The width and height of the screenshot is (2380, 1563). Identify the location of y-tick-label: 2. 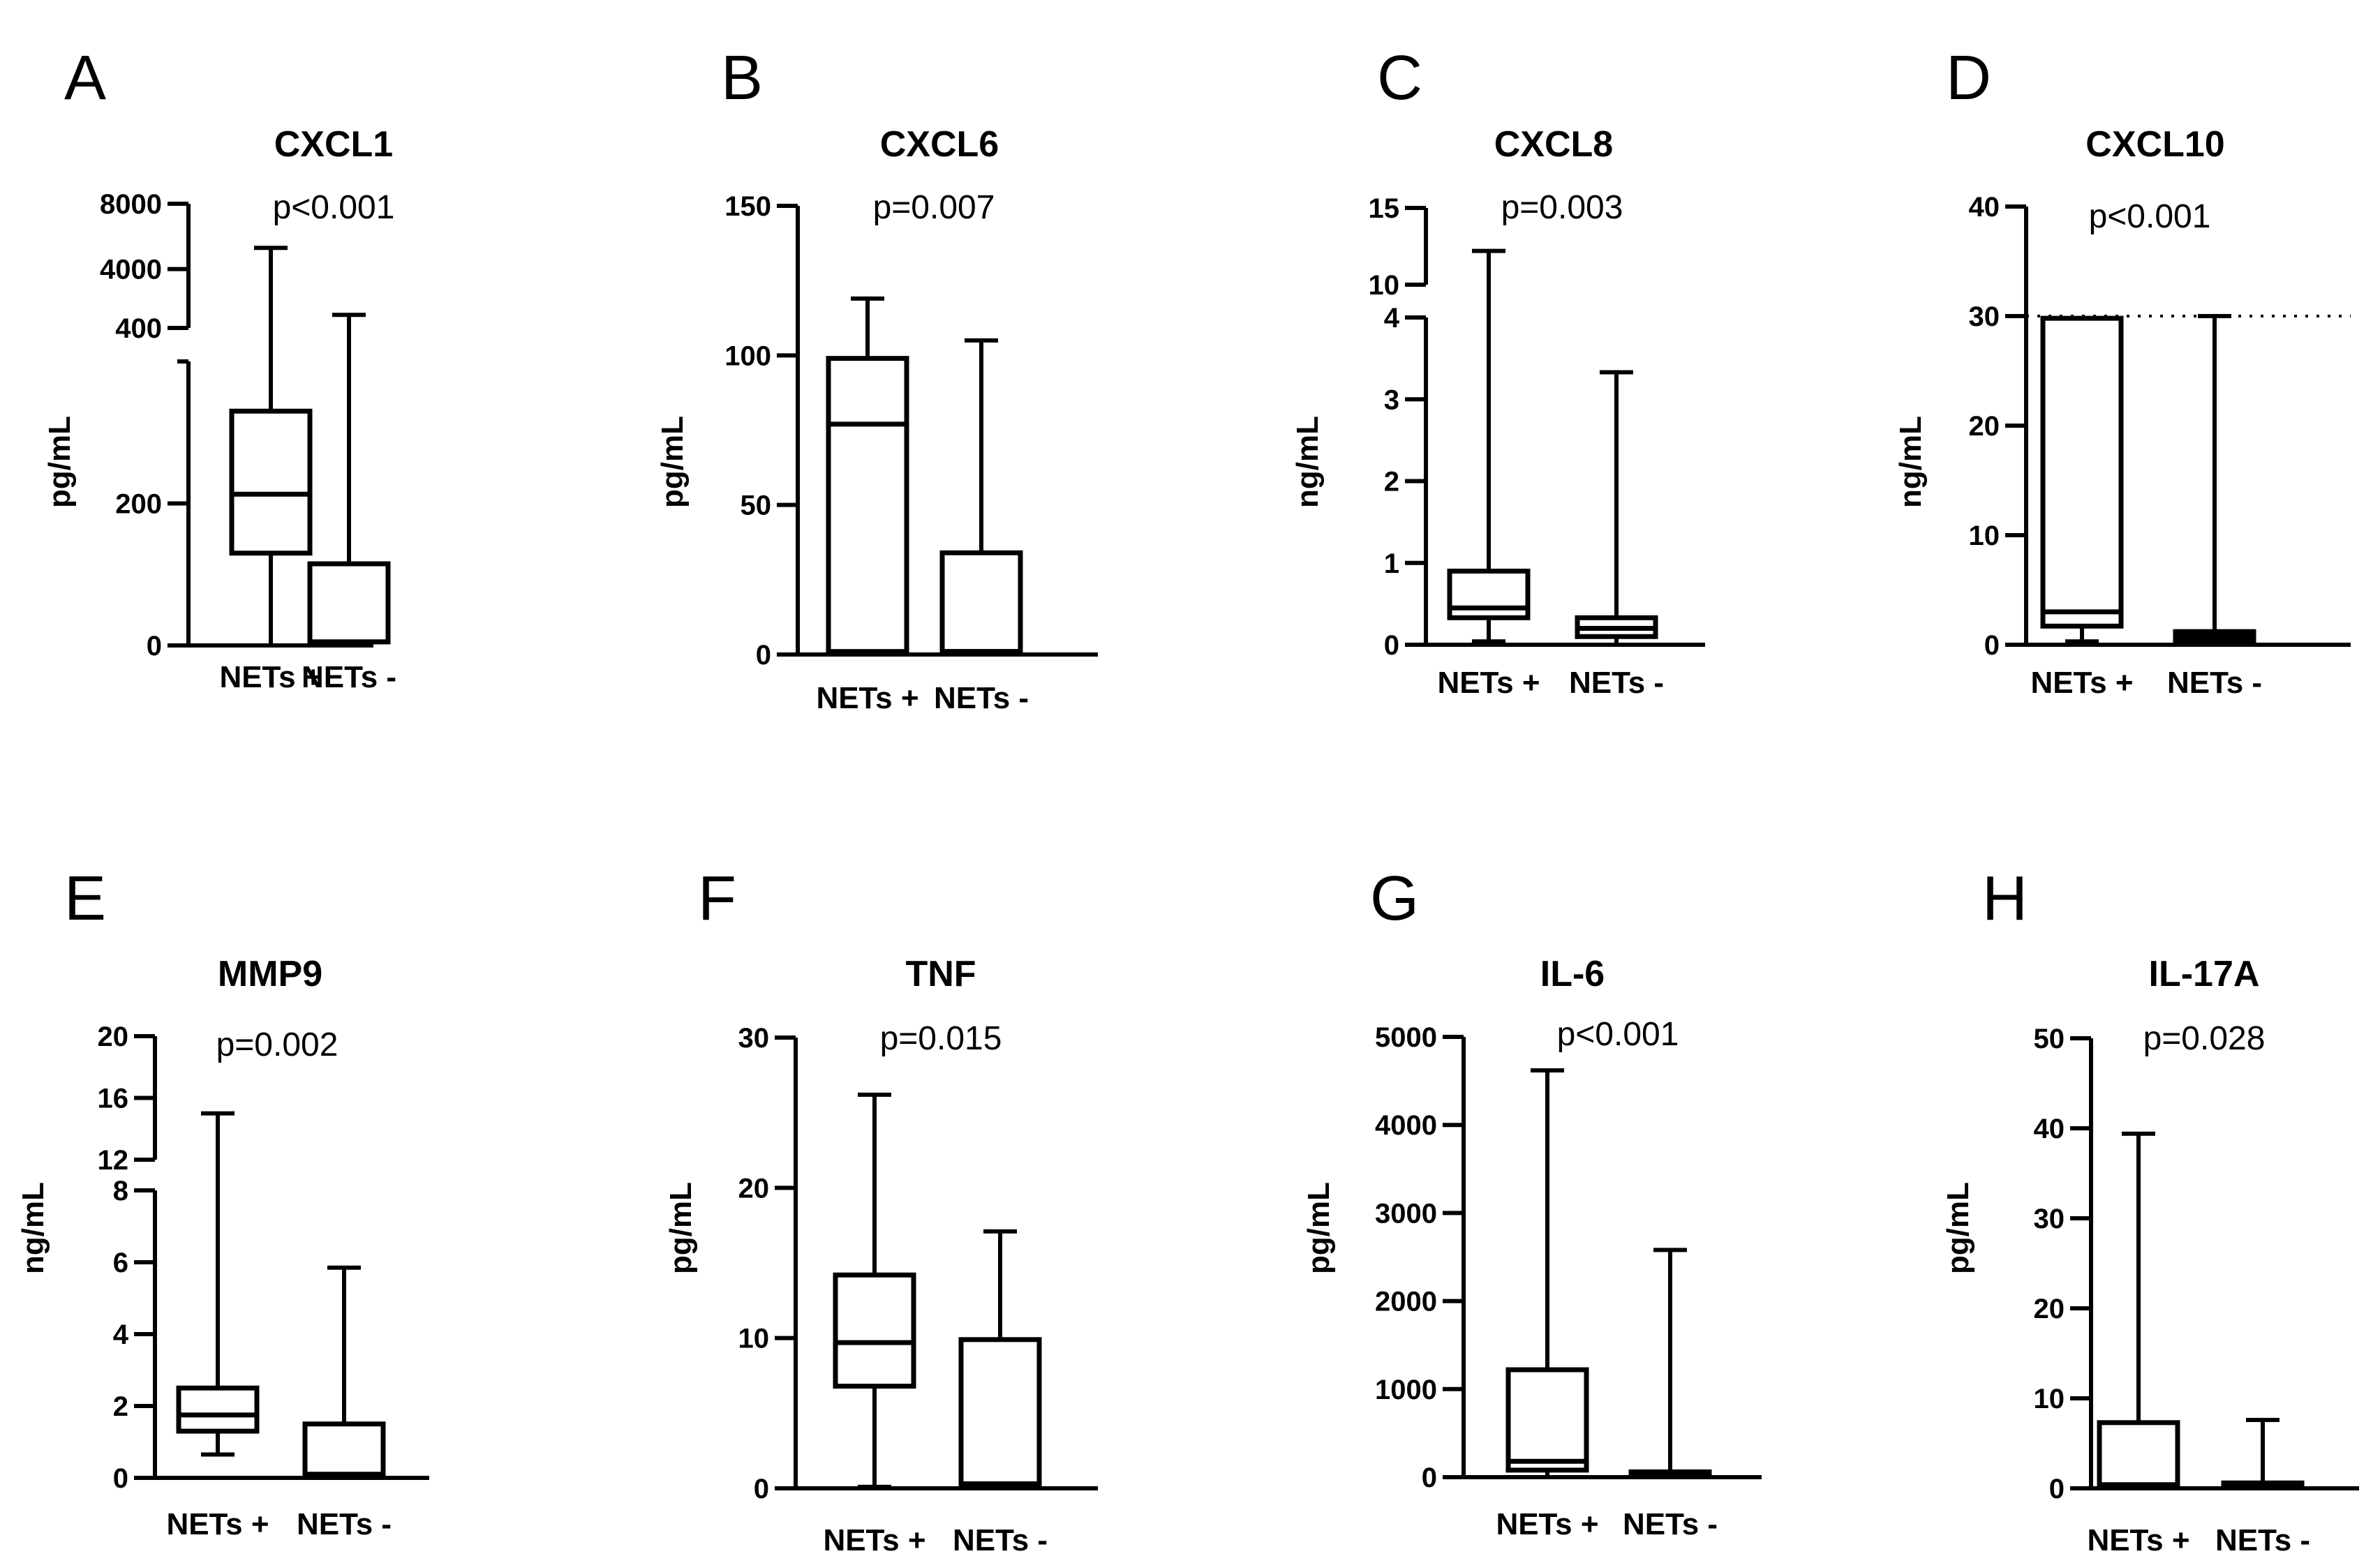
(121, 1406).